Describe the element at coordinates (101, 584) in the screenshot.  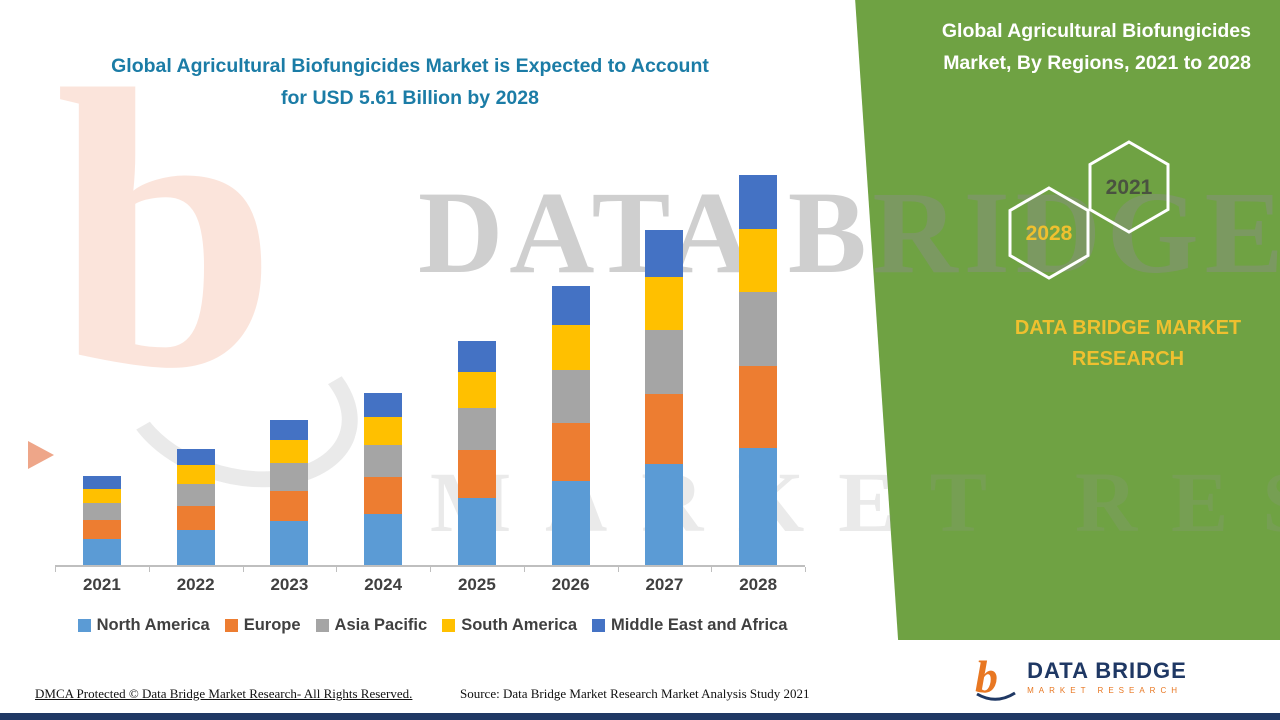
I see `x-axis-label-2021: 2021` at that location.